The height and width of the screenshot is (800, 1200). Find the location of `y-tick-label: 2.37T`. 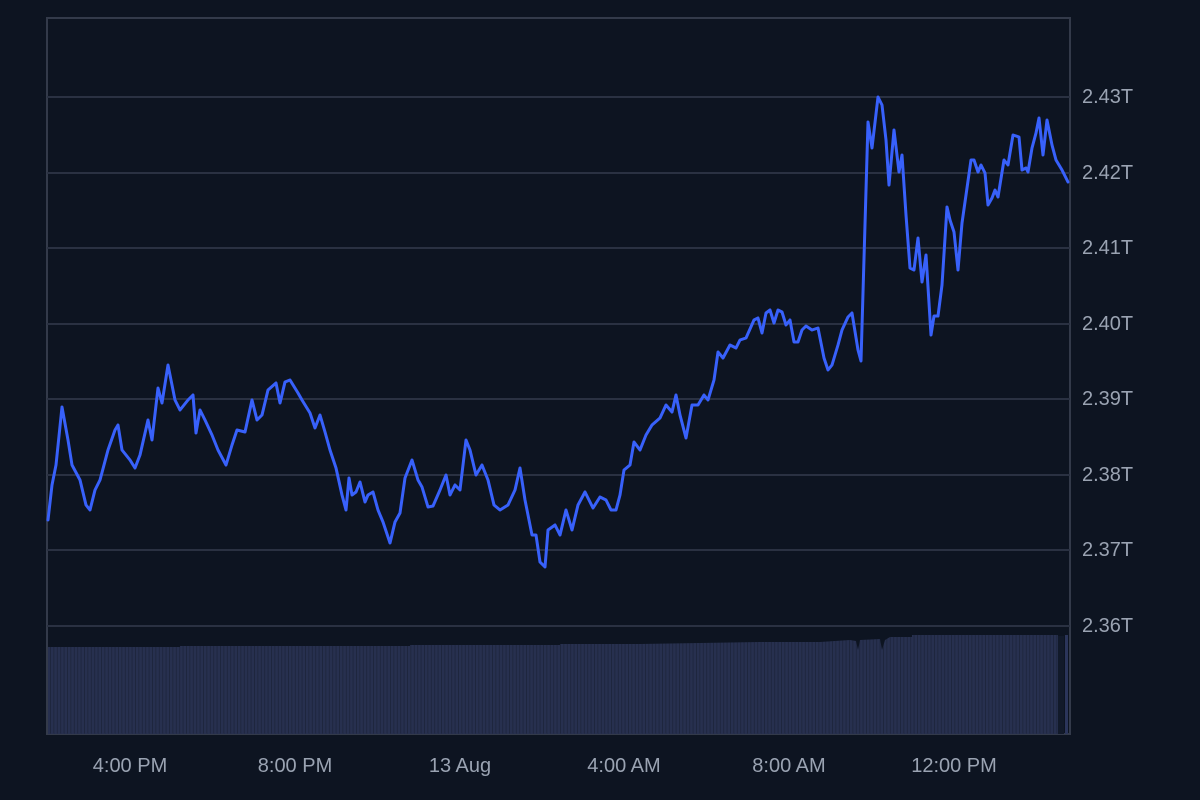

y-tick-label: 2.37T is located at coordinates (1108, 550).